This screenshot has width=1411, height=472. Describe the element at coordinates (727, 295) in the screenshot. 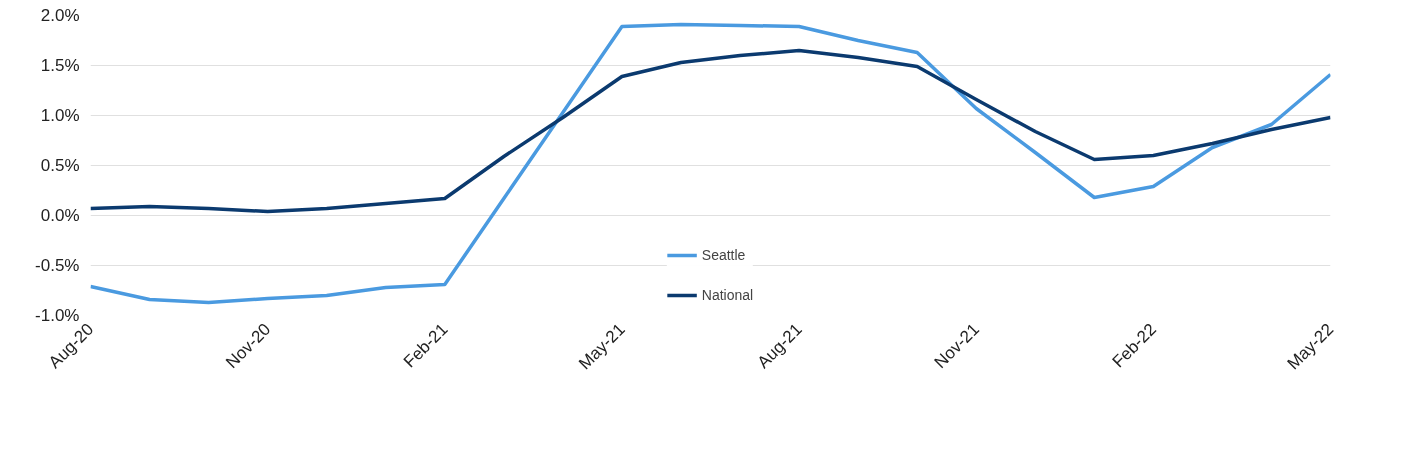

I see `legend-label: National` at that location.